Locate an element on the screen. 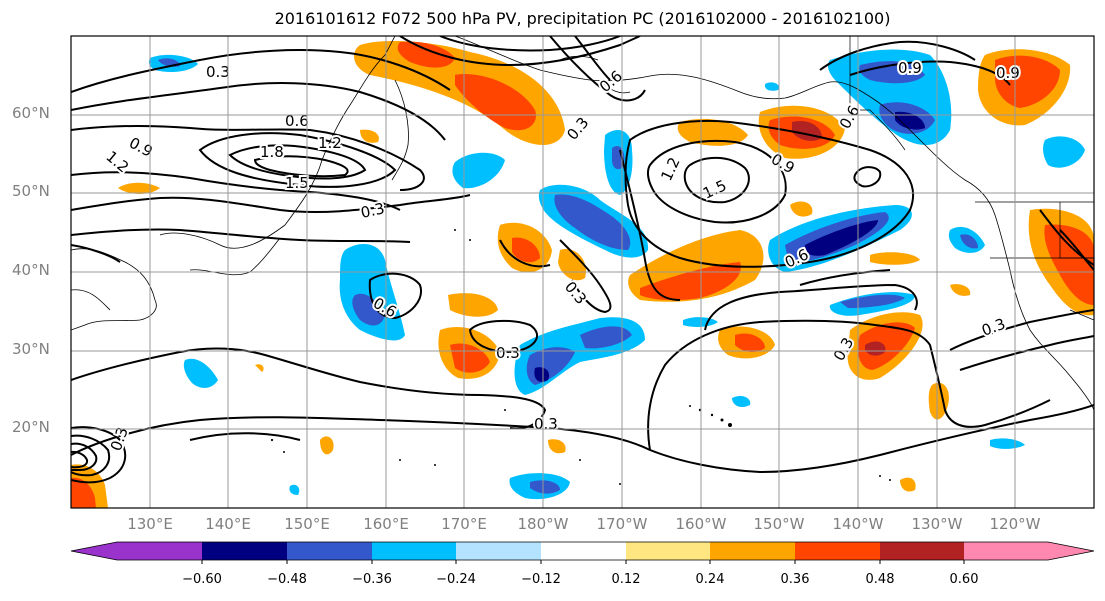  lon-label: 150°E is located at coordinates (307, 524).